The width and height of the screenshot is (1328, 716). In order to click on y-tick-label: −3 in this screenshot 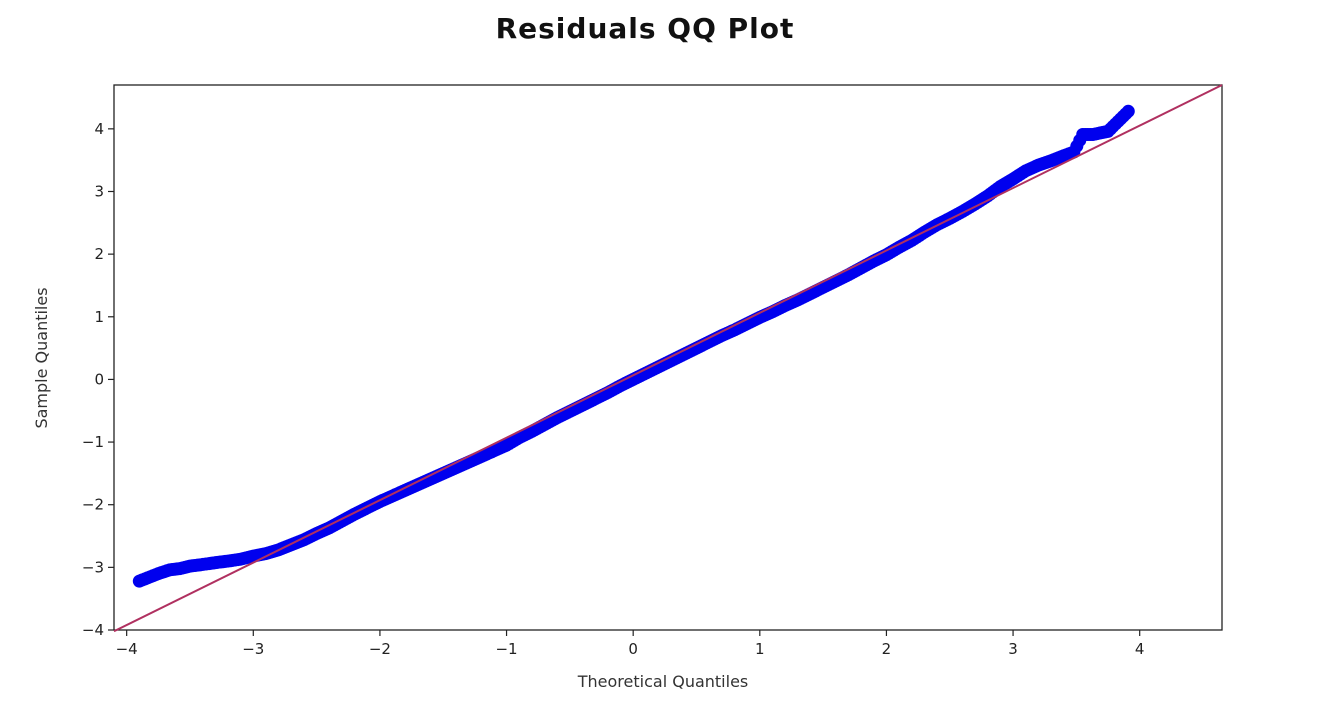, I will do `click(93, 567)`.